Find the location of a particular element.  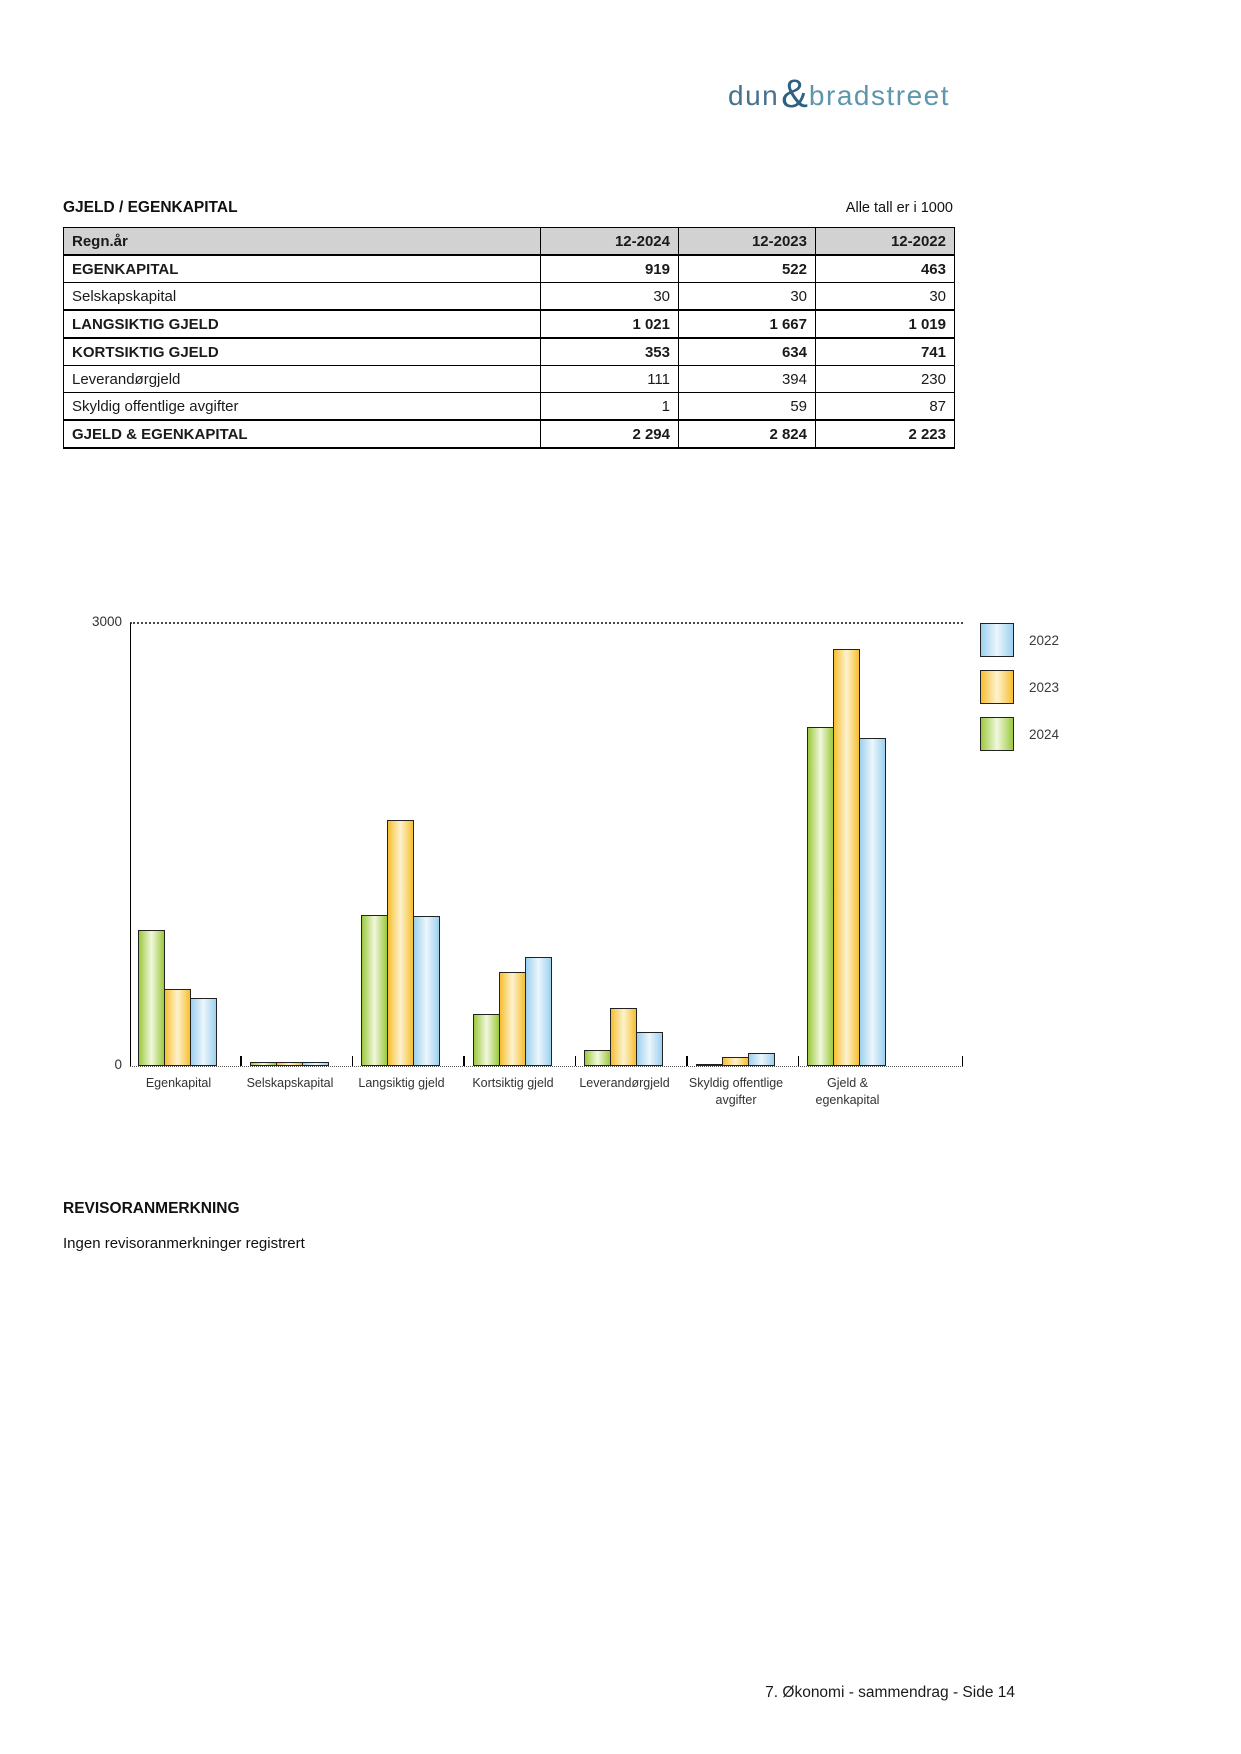

y-axis-zero-label: 0 is located at coordinates (118, 1064).